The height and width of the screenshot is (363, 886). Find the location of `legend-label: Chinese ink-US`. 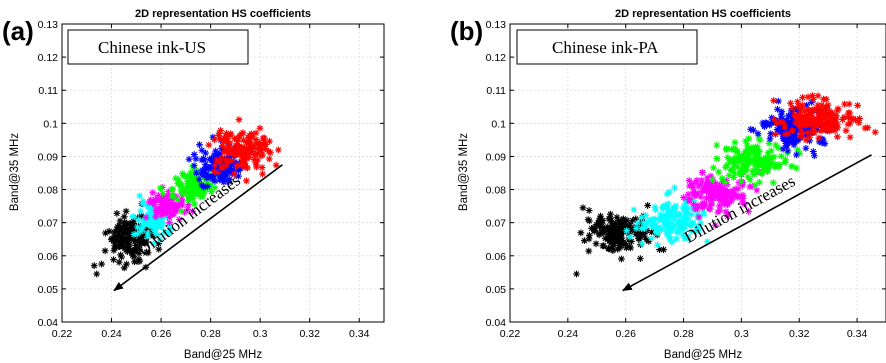

legend-label: Chinese ink-US is located at coordinates (152, 47).